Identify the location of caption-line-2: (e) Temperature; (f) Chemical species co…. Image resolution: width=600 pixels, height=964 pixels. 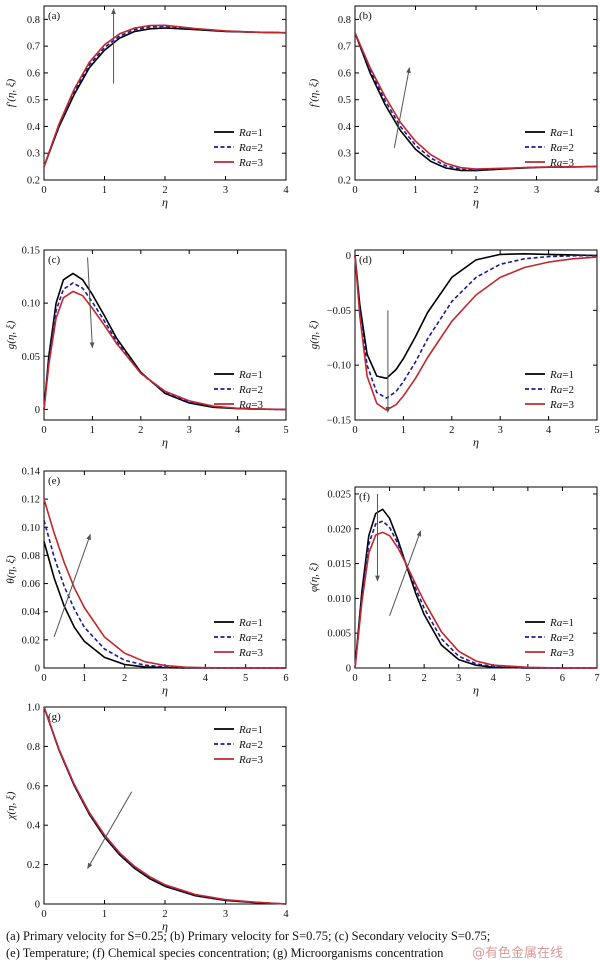
(225, 953).